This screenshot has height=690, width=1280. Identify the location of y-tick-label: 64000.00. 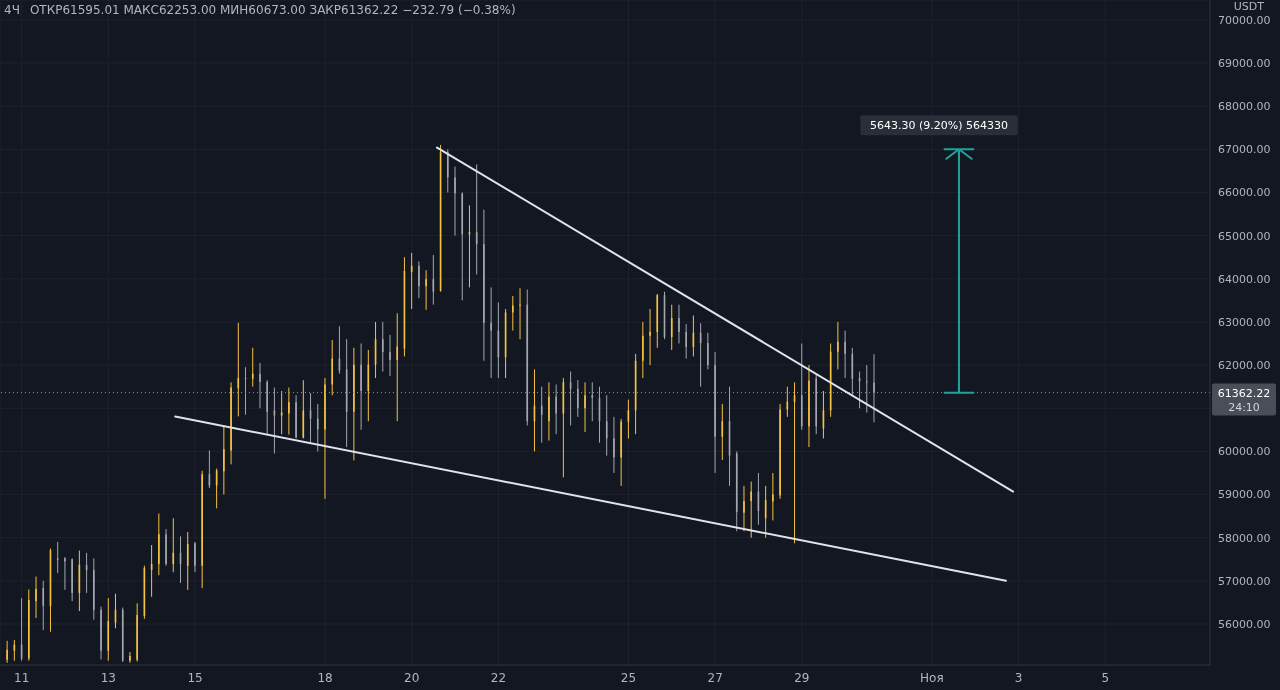
(1244, 279).